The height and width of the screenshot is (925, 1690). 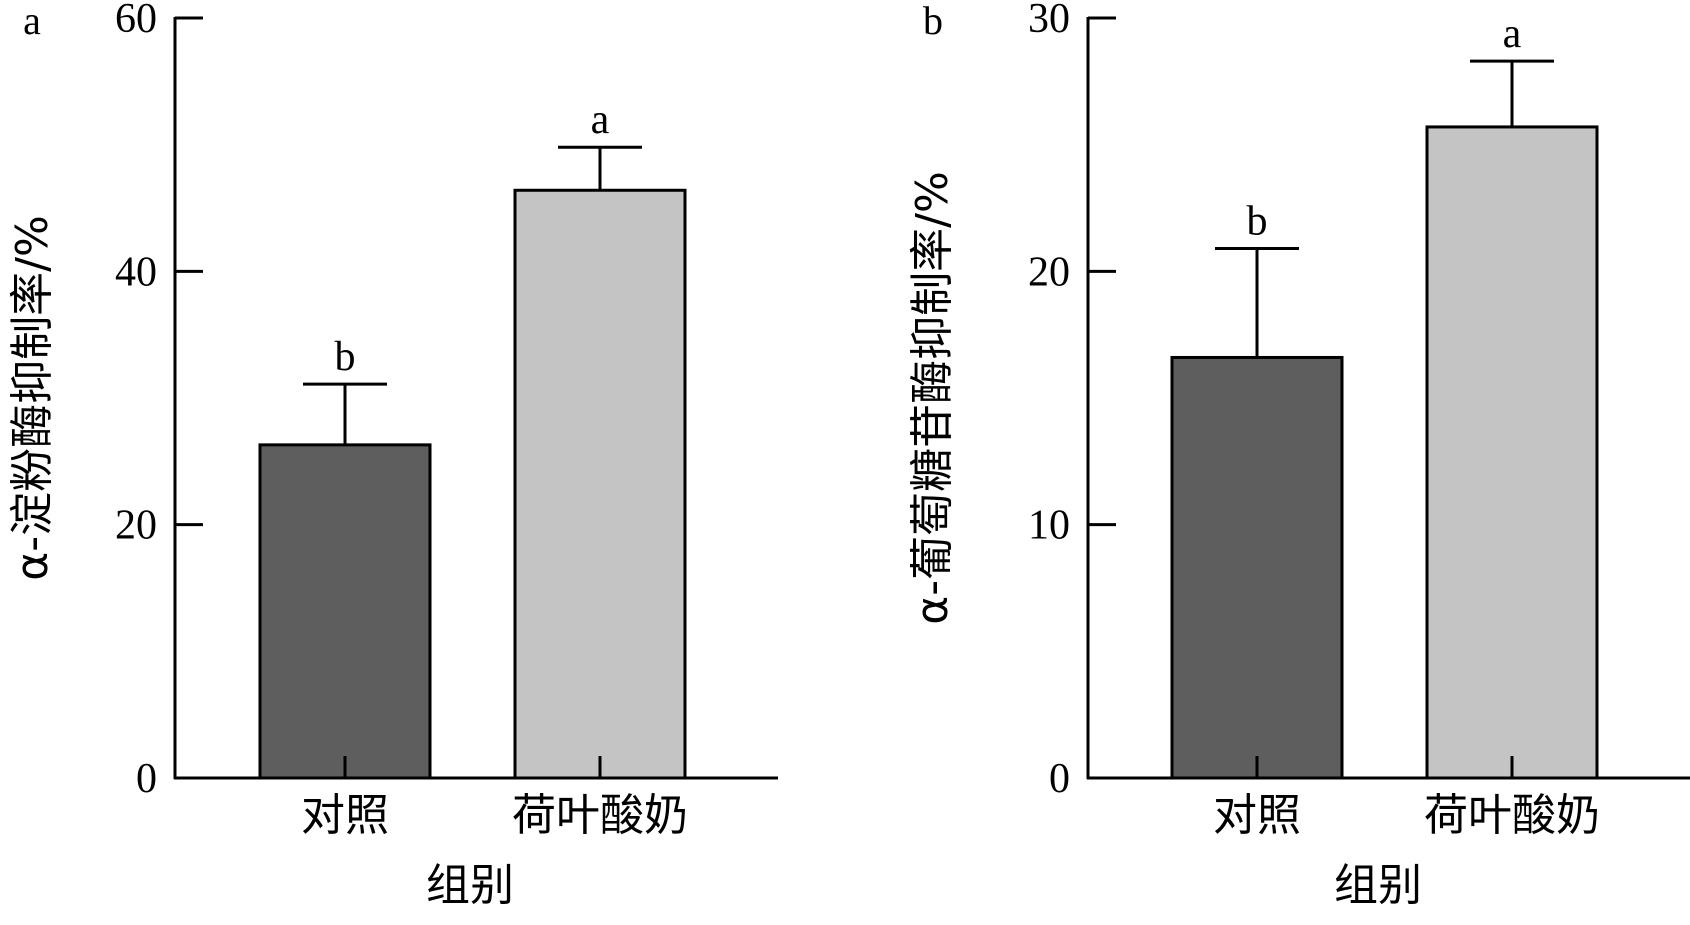 What do you see at coordinates (32, 398) in the screenshot?
I see `y-axis-title: α-淀粉酶抑制率/%` at bounding box center [32, 398].